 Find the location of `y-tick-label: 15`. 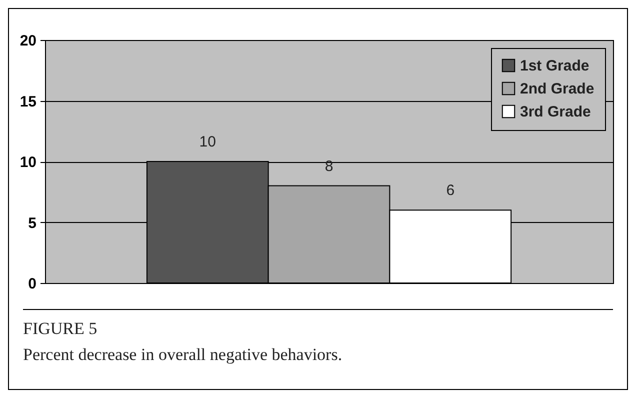

y-tick-label: 15 is located at coordinates (28, 101).